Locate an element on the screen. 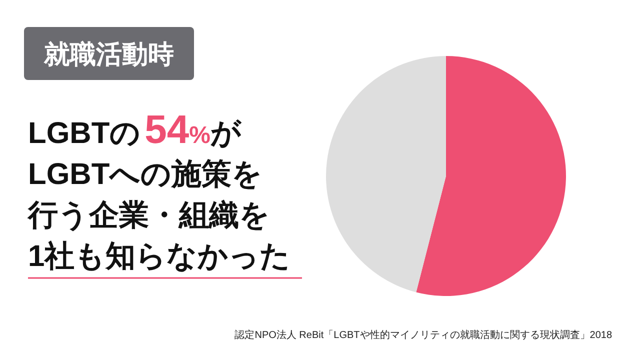  text: 認定NPO法人 ReBit「LGBTや性的マイノリティの就職活動に関する現状調査」2018 is located at coordinates (423, 335).